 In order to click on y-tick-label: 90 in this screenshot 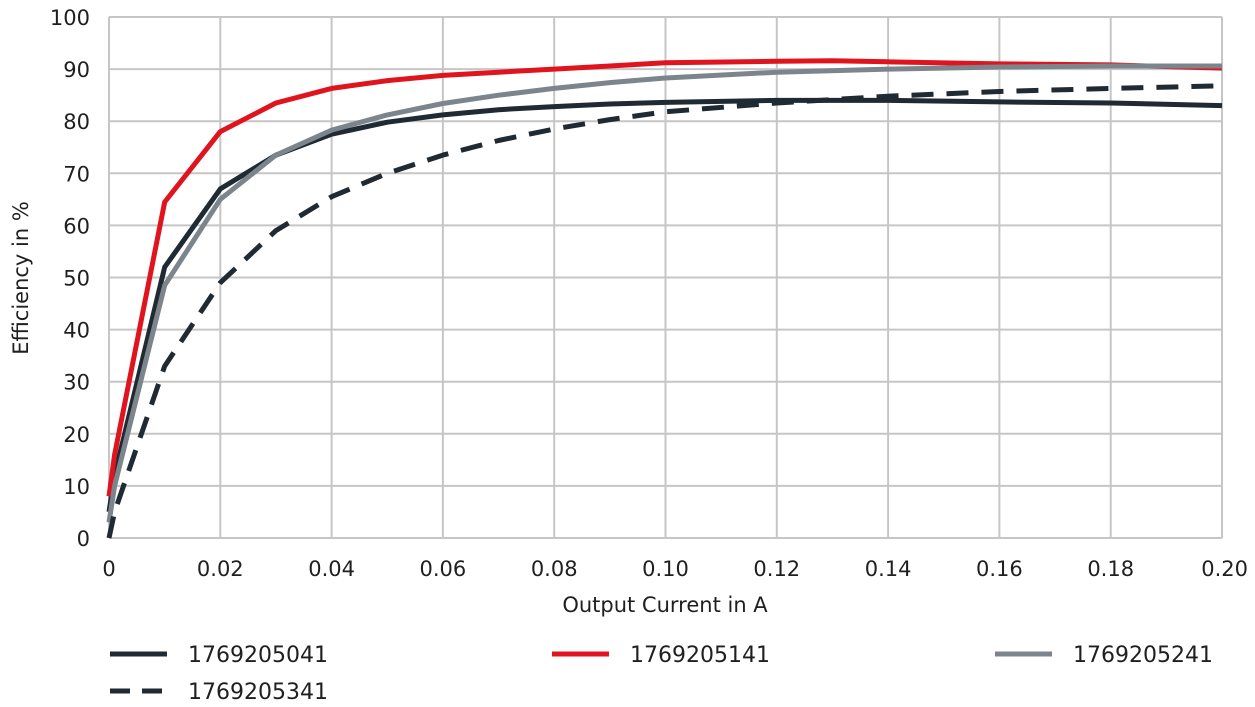, I will do `click(76, 70)`.